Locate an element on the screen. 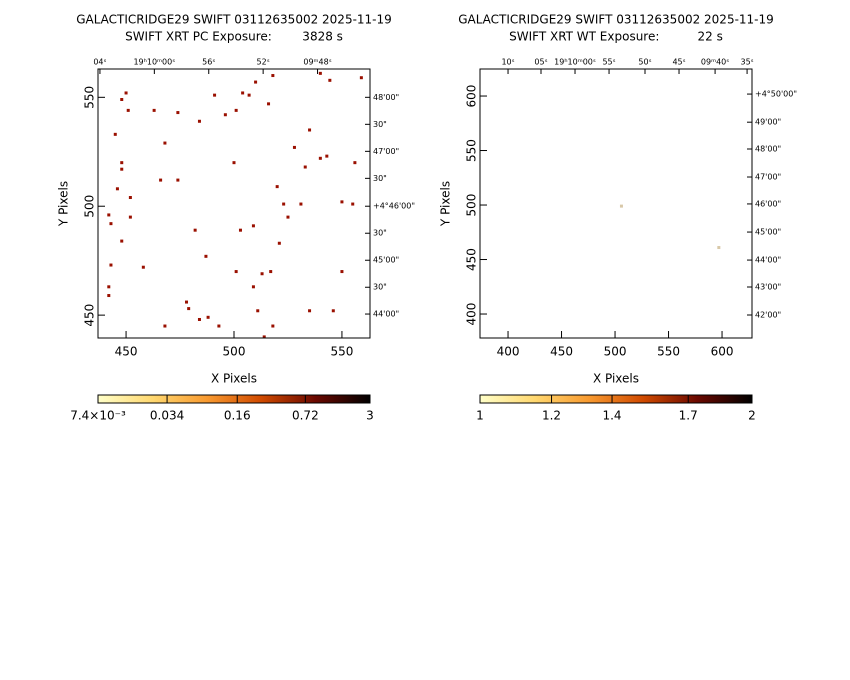  dec-tick-label: +4°50'00" is located at coordinates (776, 94).